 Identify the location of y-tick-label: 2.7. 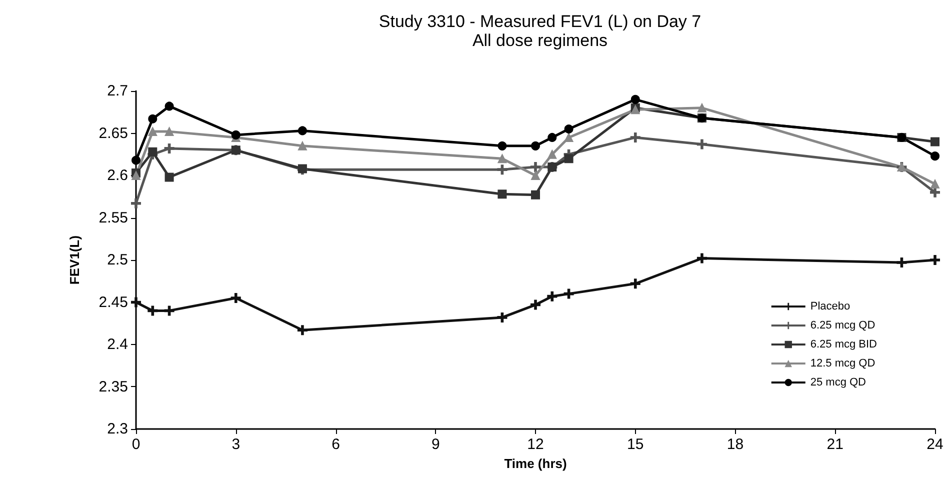
(117, 91).